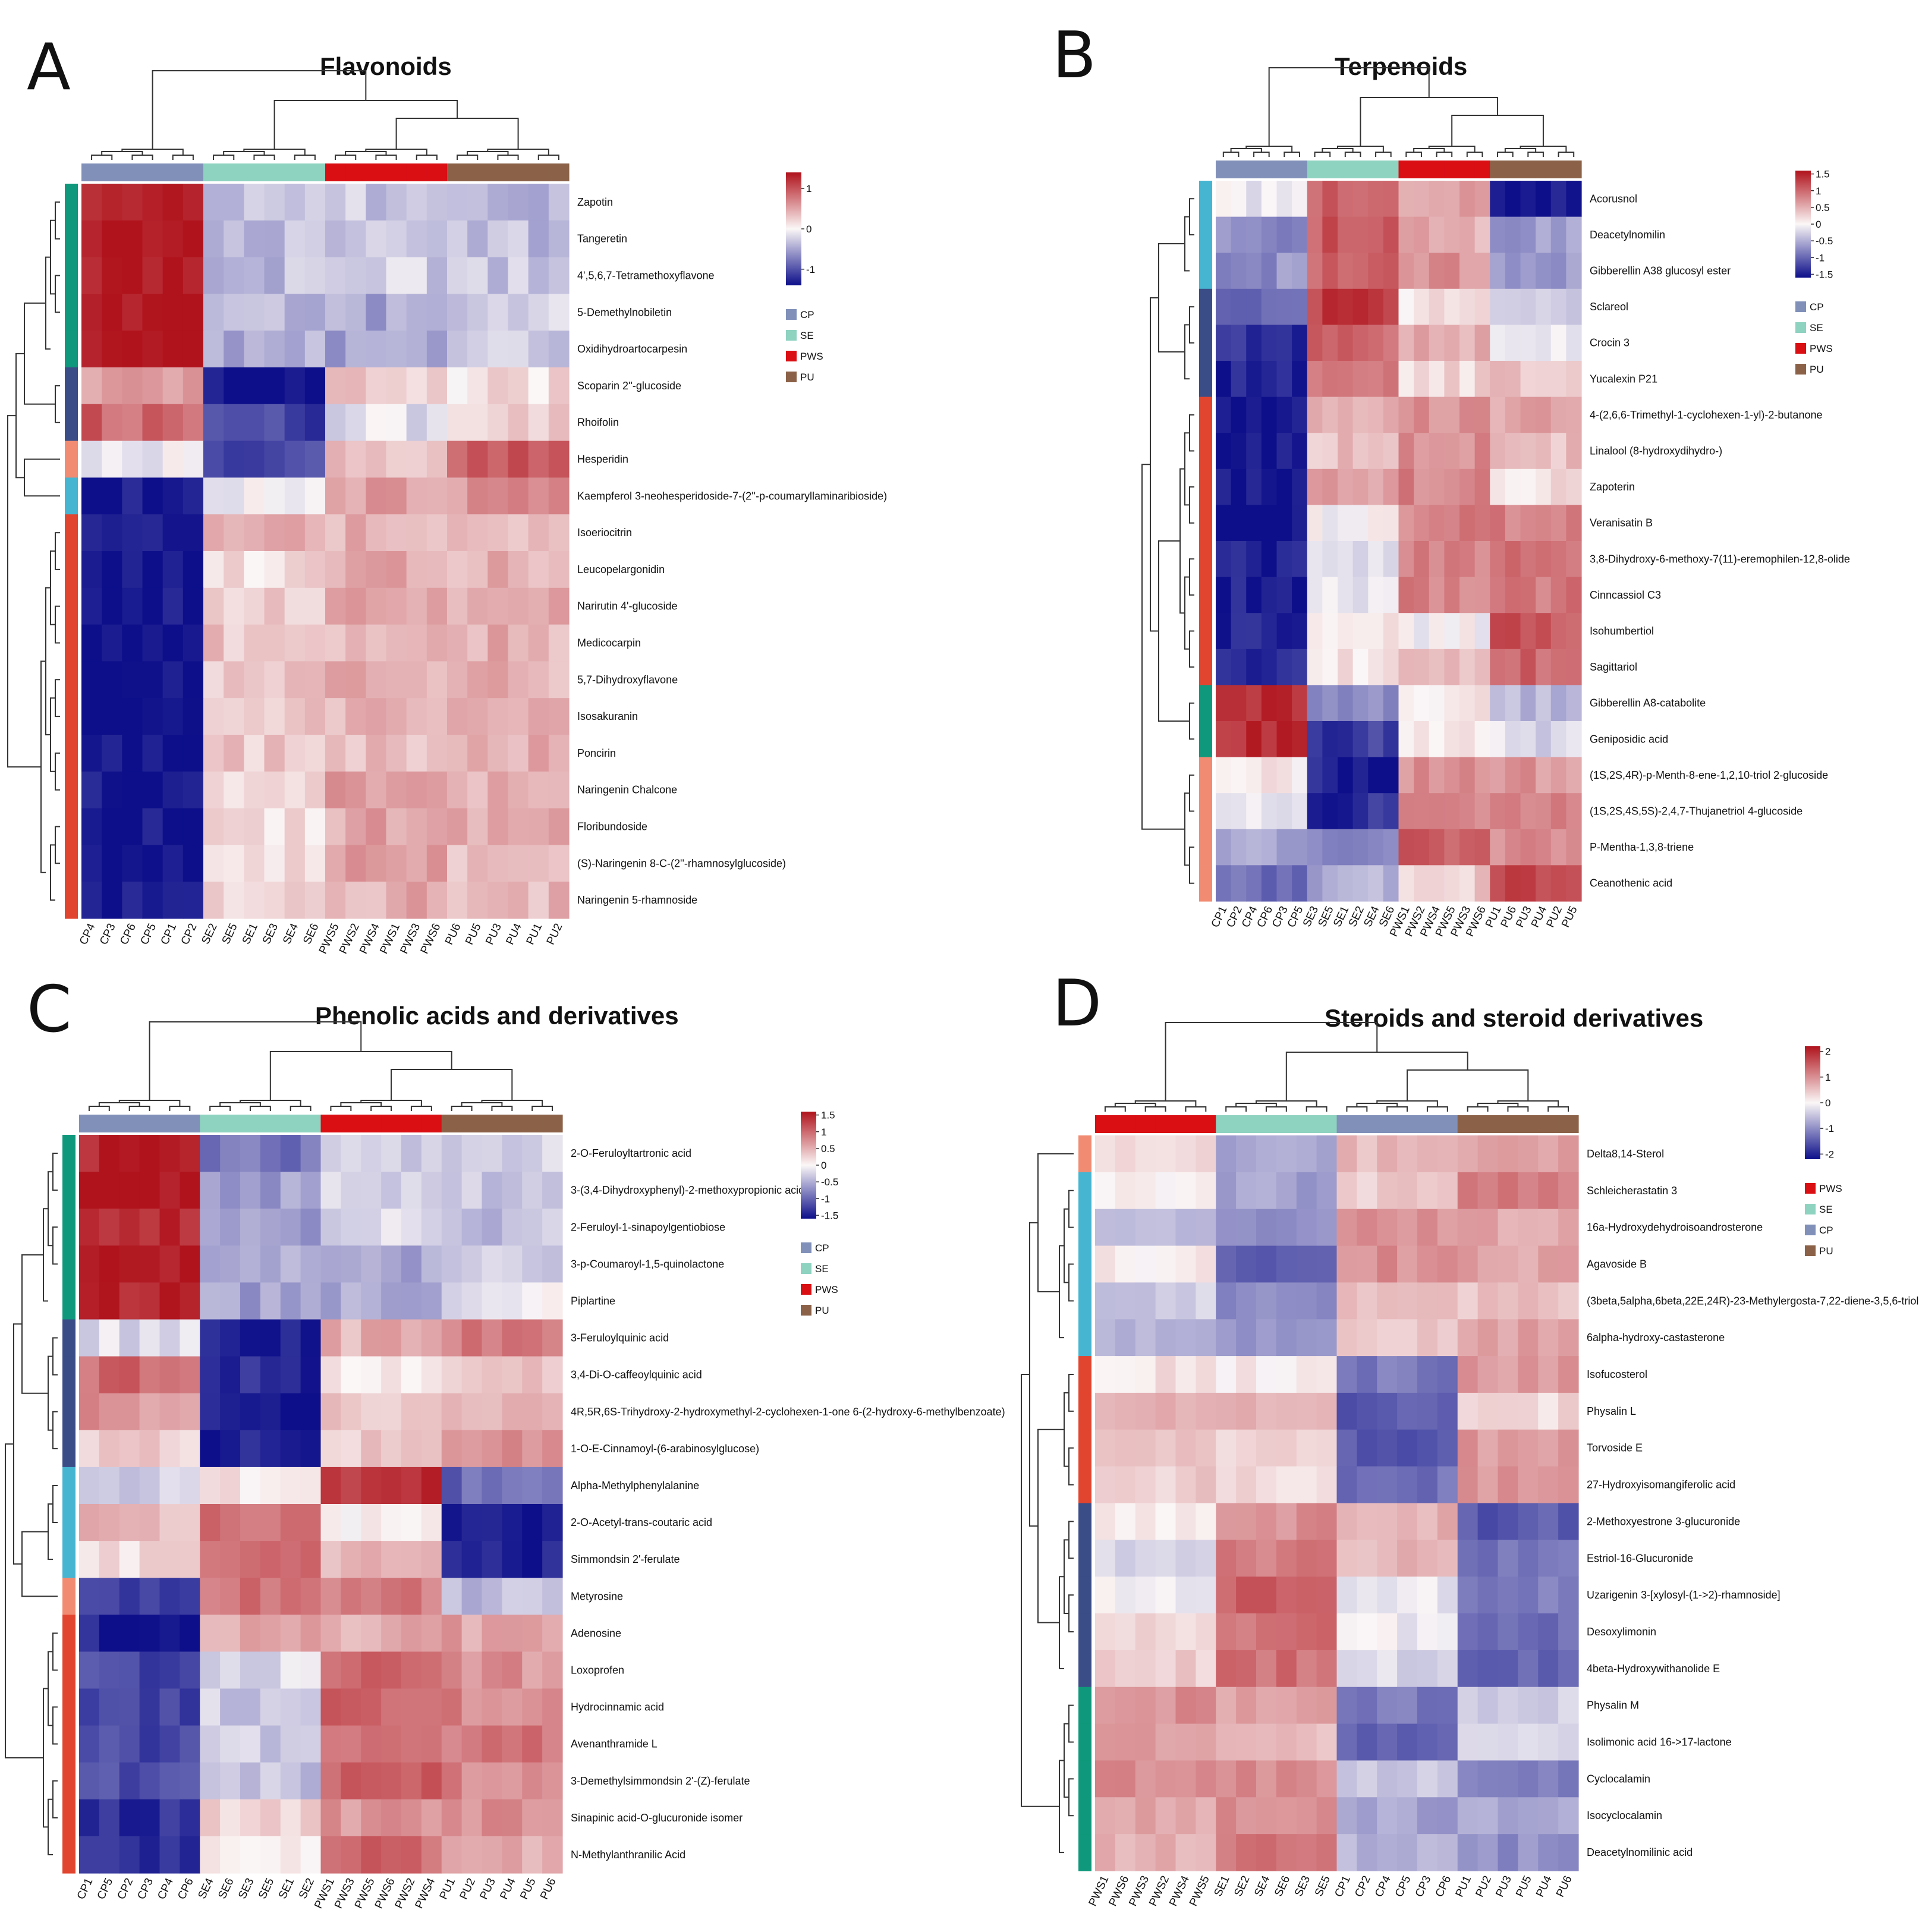 The height and width of the screenshot is (1932, 1922). What do you see at coordinates (800, 228) in the screenshot?
I see `color-scale-legend: 10-1` at bounding box center [800, 228].